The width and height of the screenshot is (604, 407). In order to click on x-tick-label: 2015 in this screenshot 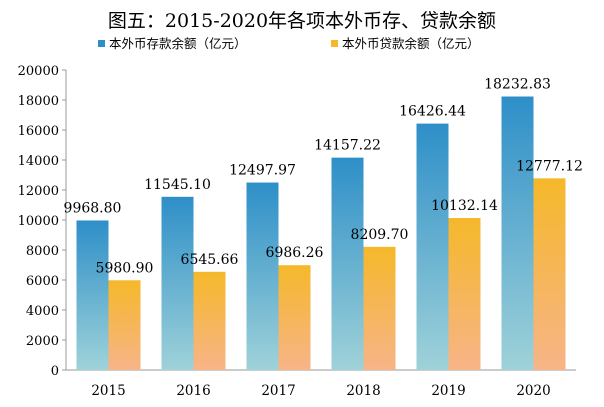, I will do `click(108, 391)`.